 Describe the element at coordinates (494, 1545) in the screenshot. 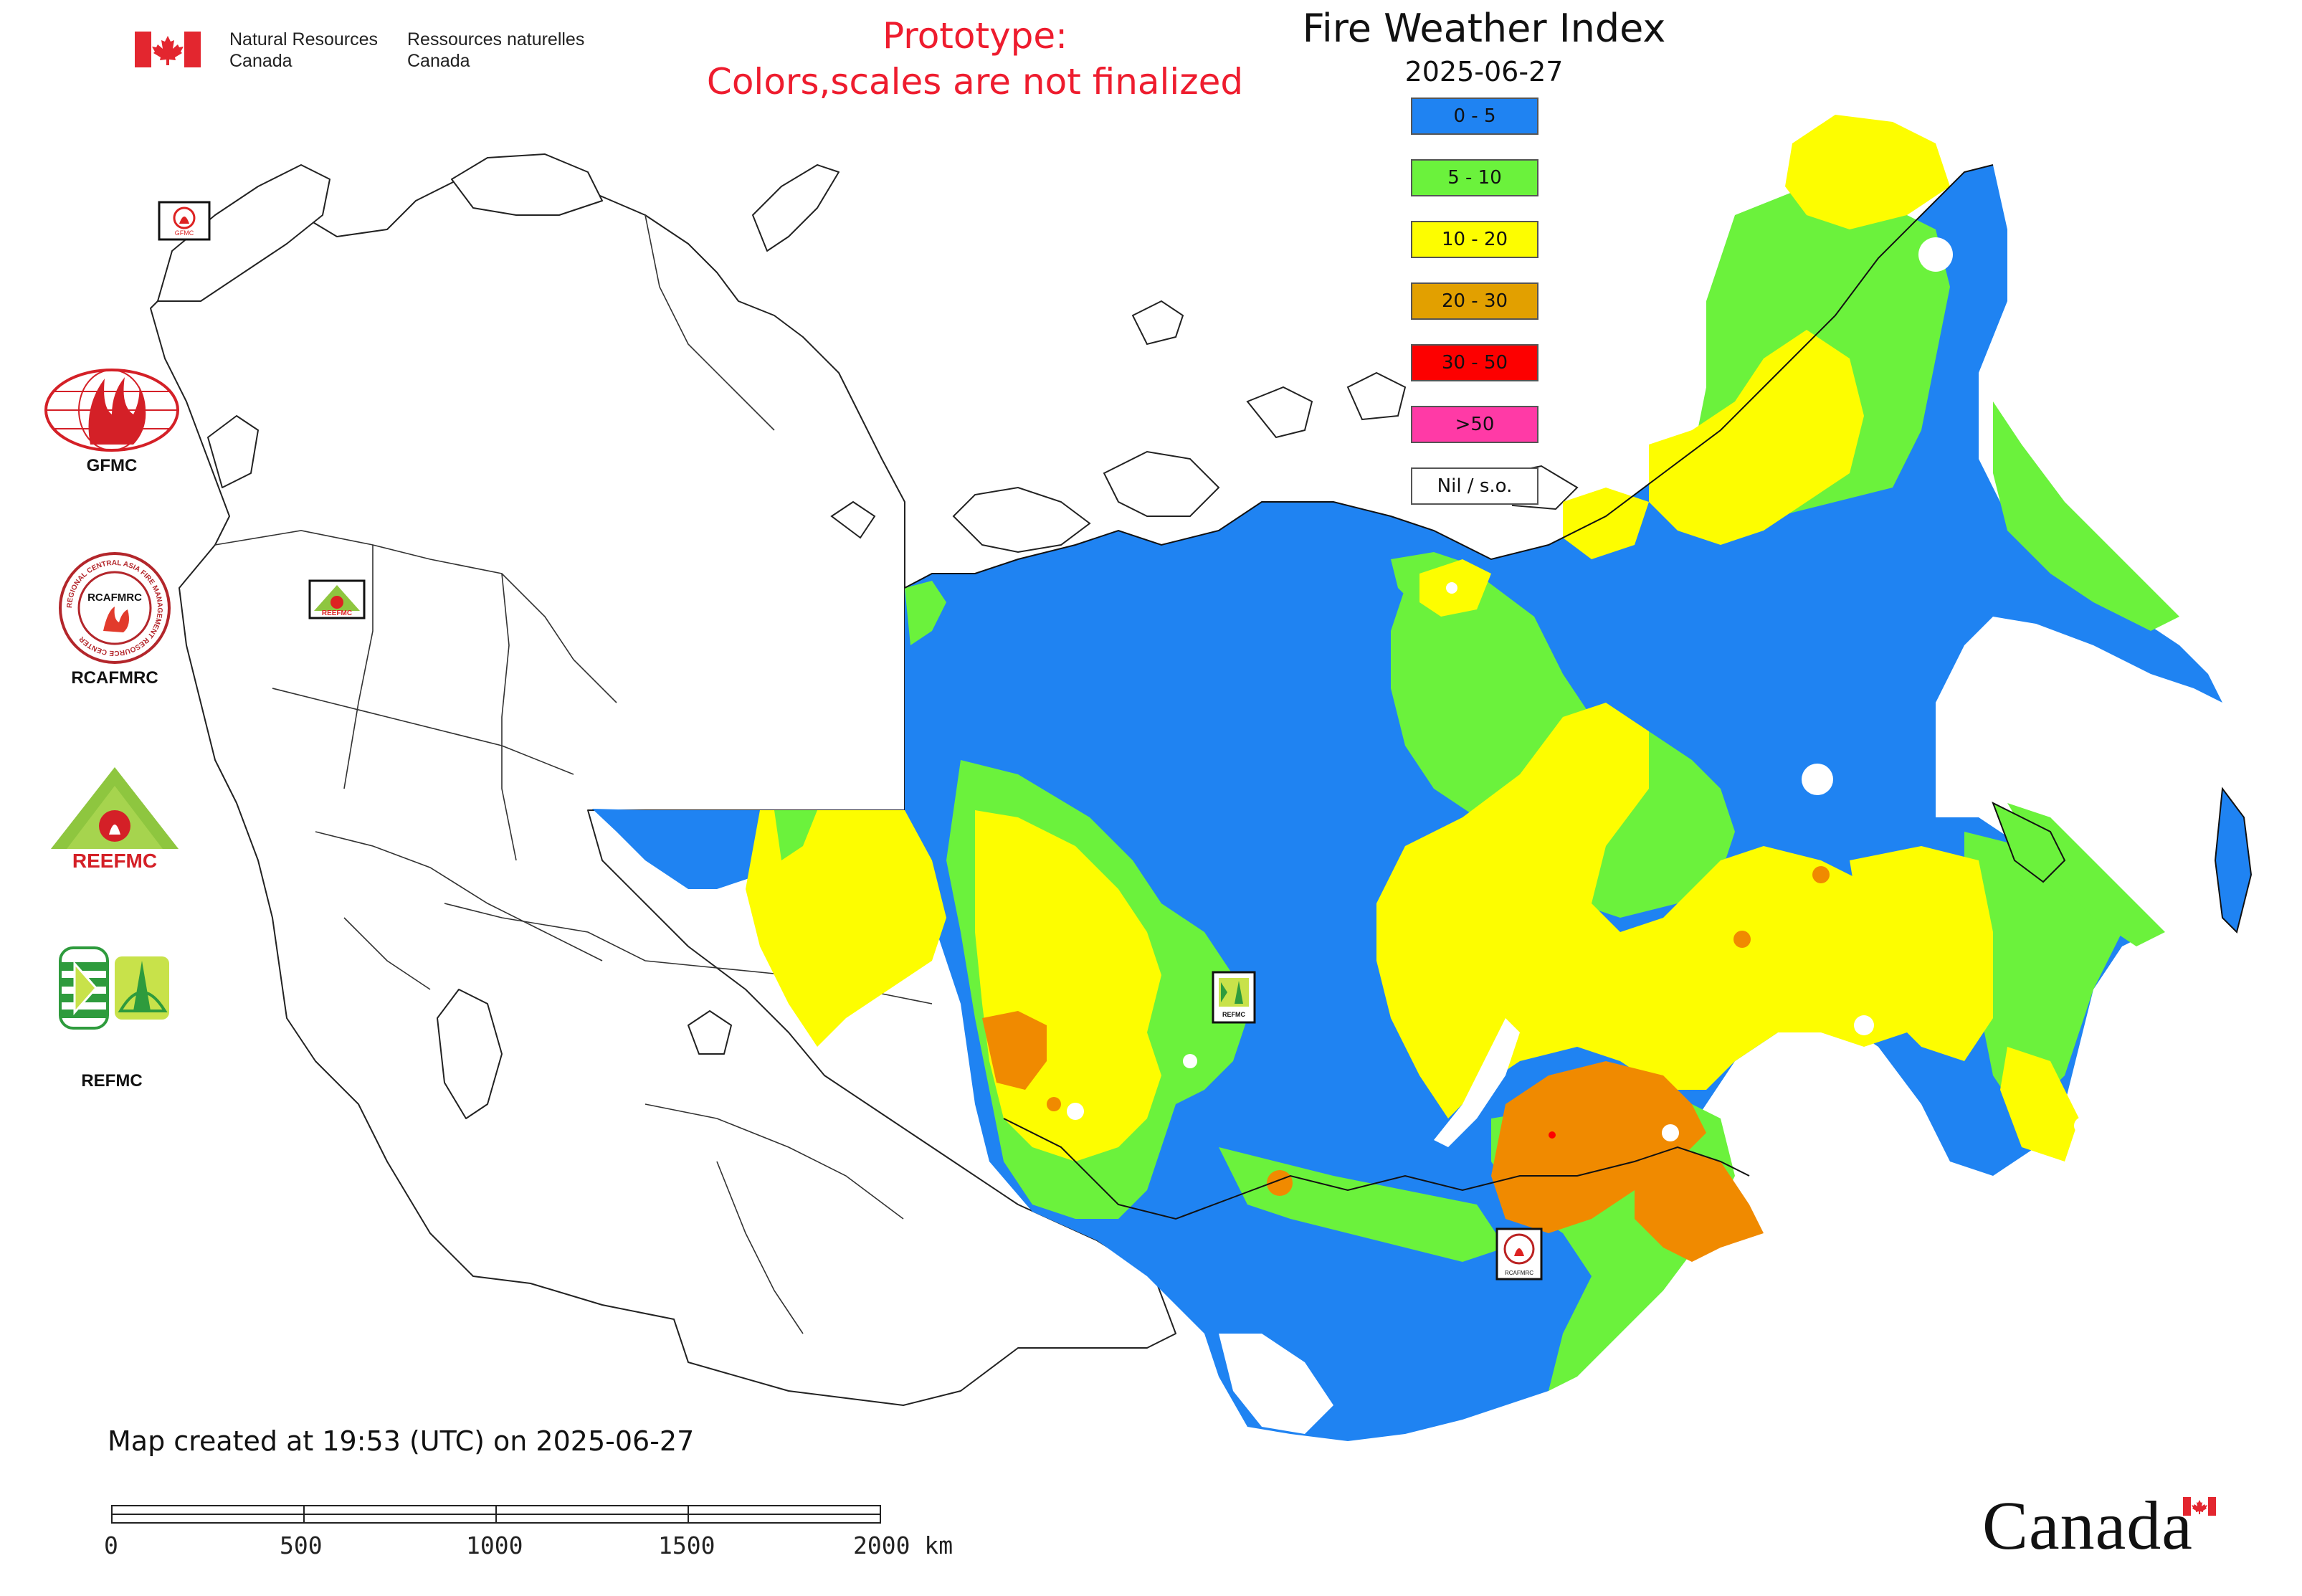

I see `scale-label-1000: 1000` at that location.